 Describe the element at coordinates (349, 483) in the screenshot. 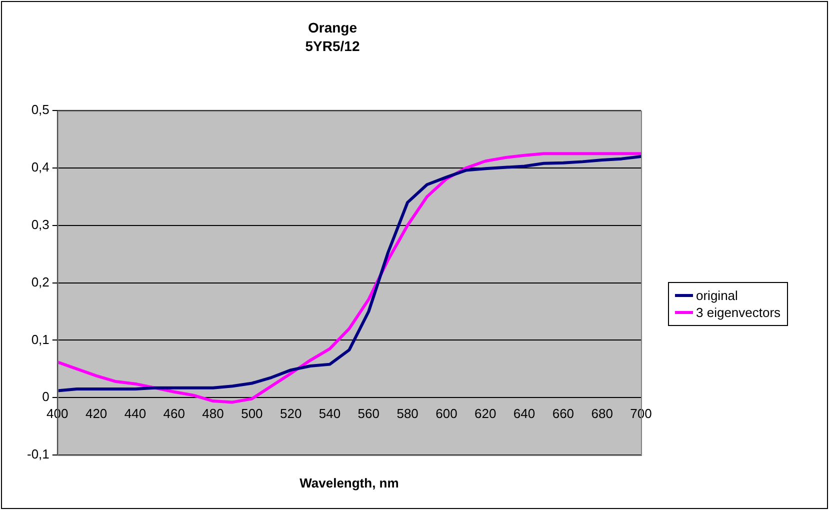

I see `x-axis-title: Wavelength, nm` at that location.